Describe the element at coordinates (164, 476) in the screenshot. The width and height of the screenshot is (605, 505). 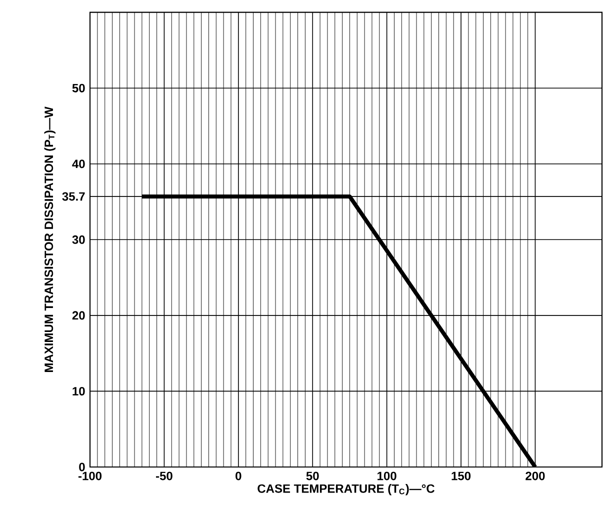
I see `x-tick-label: -50` at that location.